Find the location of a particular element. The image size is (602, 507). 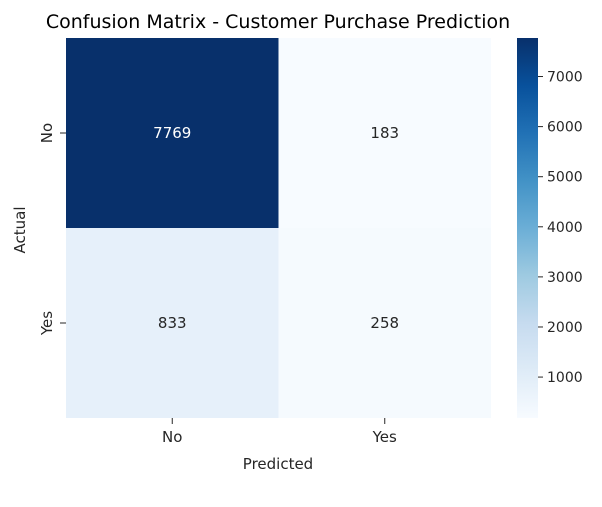

cell-value-label: 833 is located at coordinates (172, 323).